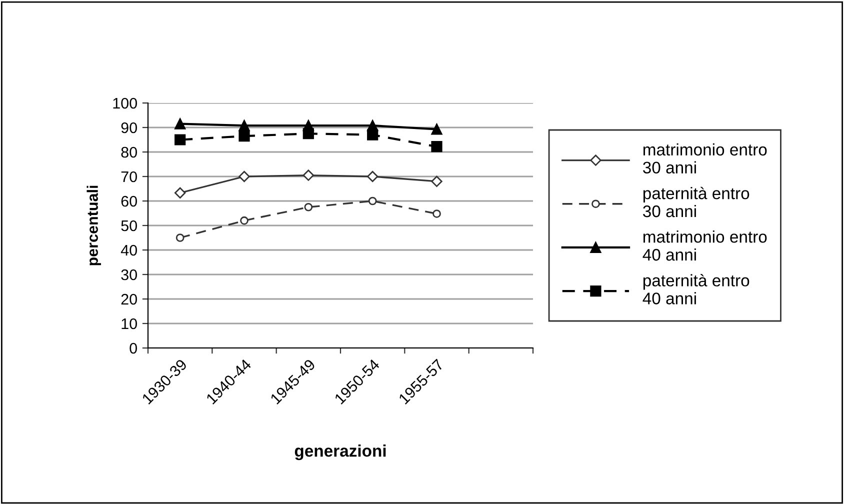  Describe the element at coordinates (129, 152) in the screenshot. I see `y-tick-label: 80` at that location.